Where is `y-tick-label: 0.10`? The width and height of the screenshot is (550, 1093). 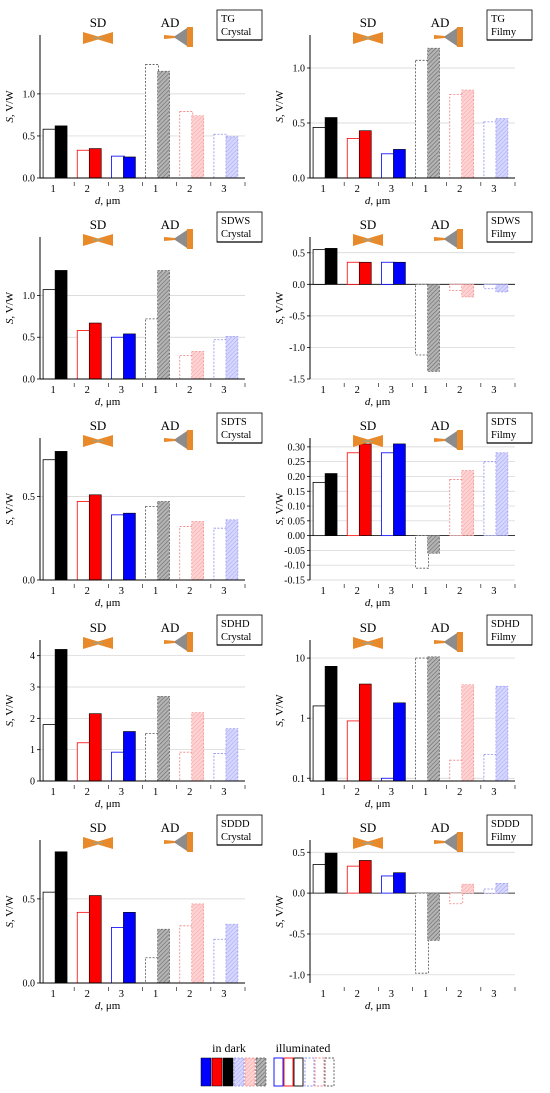
y-tick-label: 0.10 is located at coordinates (297, 507).